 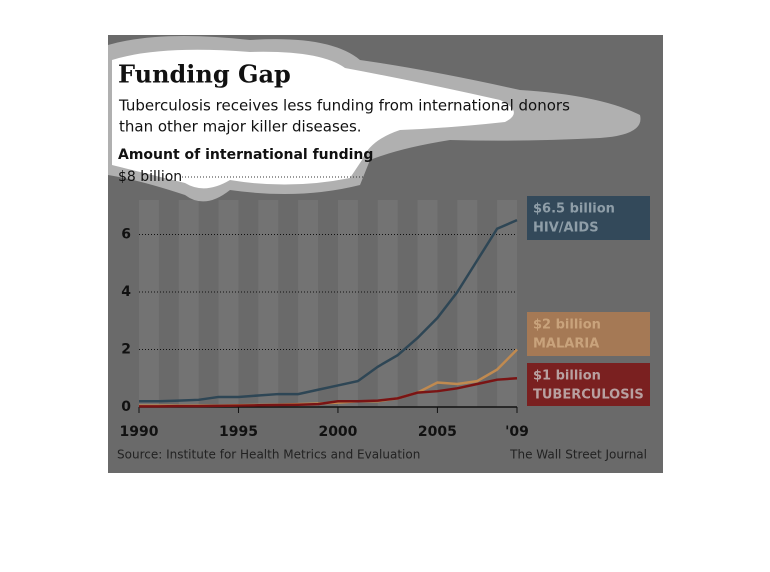 What do you see at coordinates (567, 376) in the screenshot?
I see `legend-value: $1 billion` at bounding box center [567, 376].